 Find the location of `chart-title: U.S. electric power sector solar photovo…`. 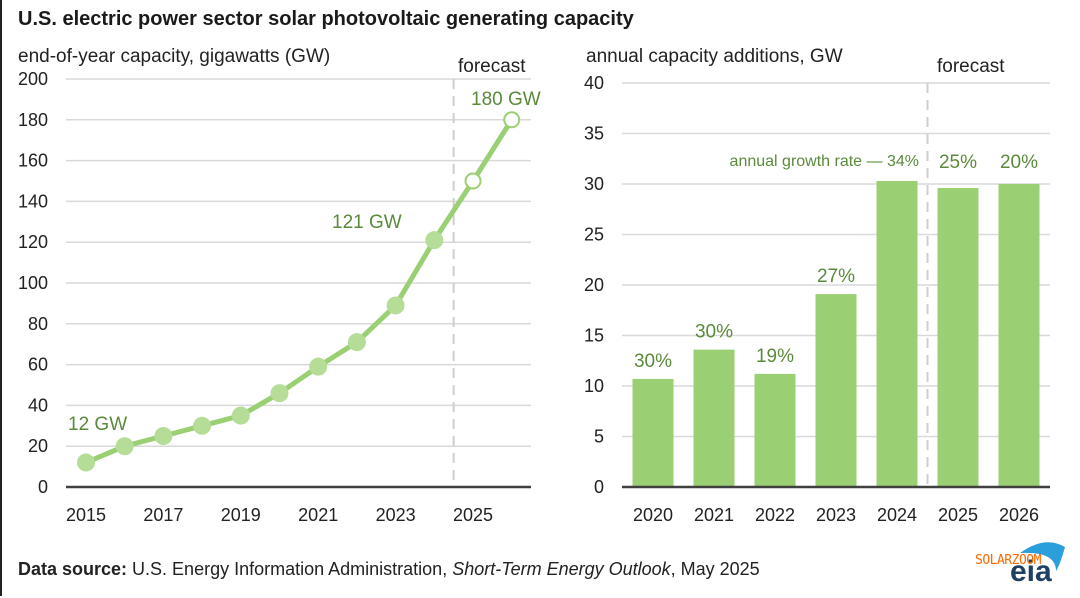

chart-title: U.S. electric power sector solar photovo… is located at coordinates (326, 19).